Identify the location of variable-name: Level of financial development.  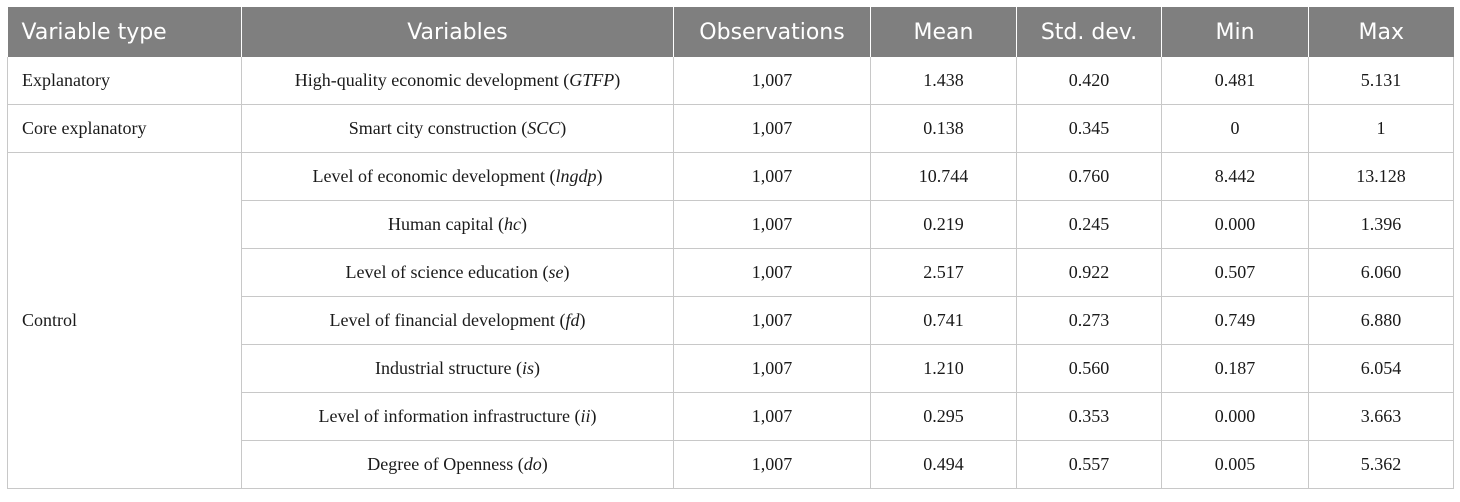
(442, 320).